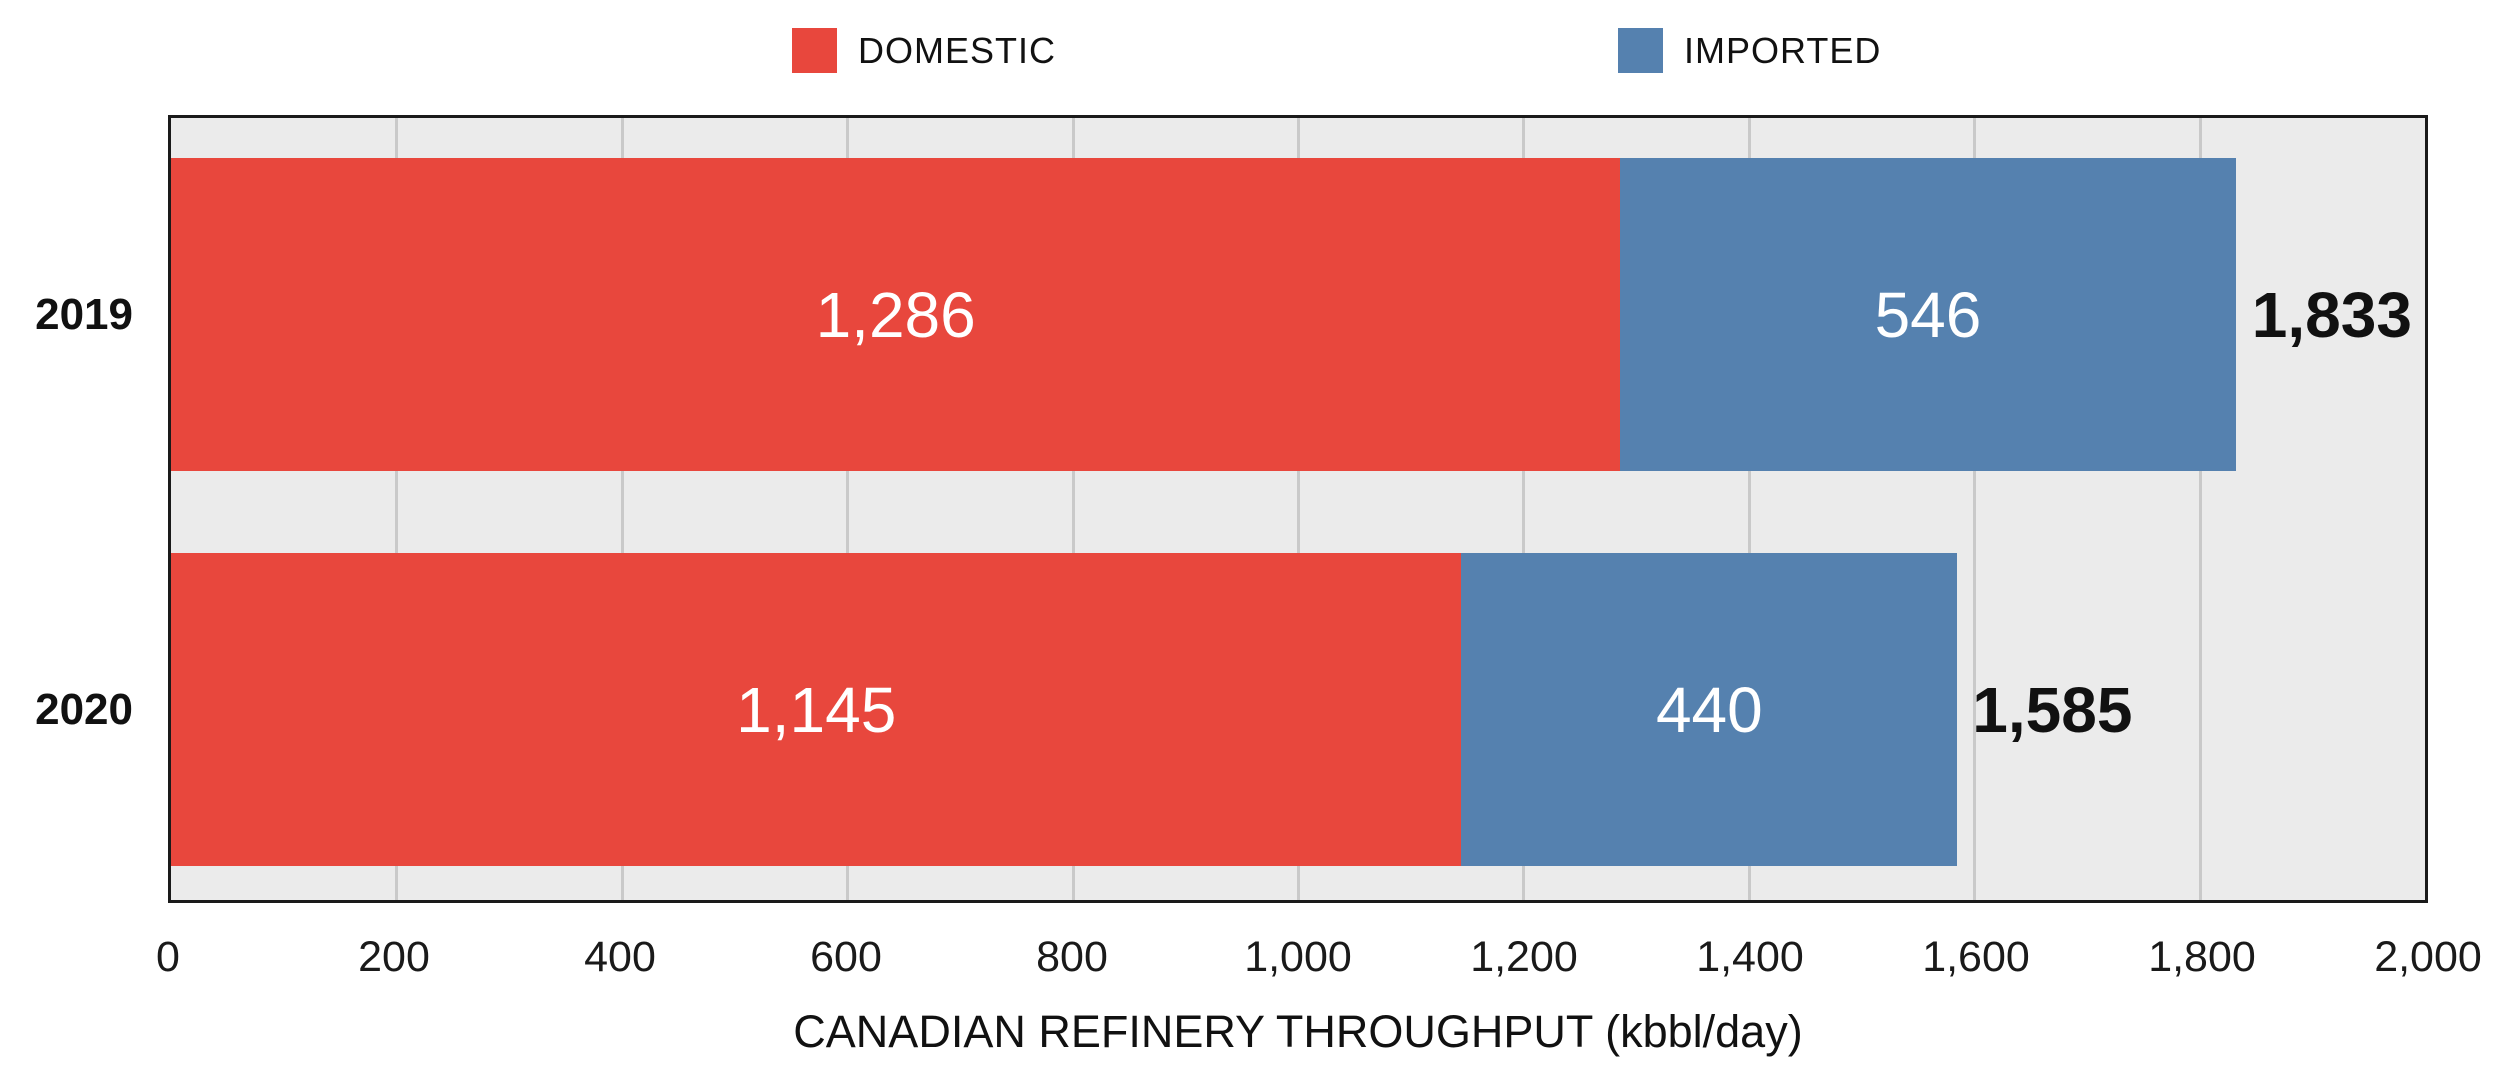  Describe the element at coordinates (957, 50) in the screenshot. I see `legend-label-domestic: DOMESTIC` at that location.